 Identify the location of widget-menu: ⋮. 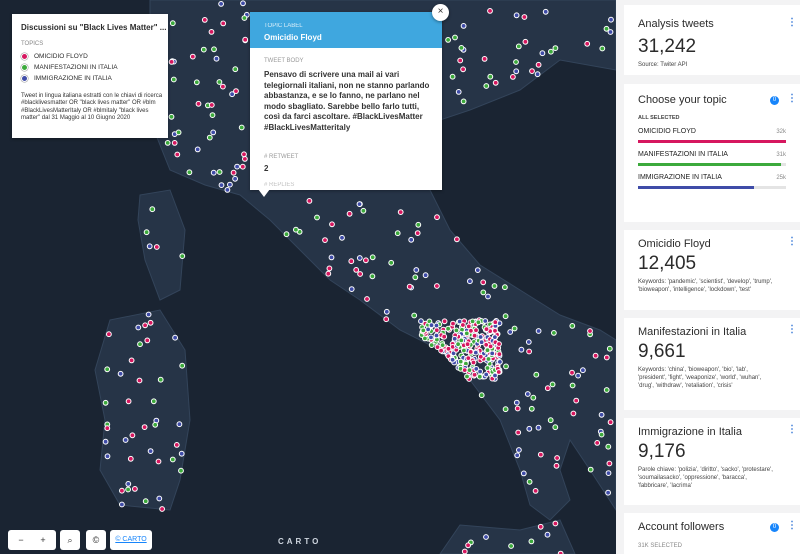
(792, 429).